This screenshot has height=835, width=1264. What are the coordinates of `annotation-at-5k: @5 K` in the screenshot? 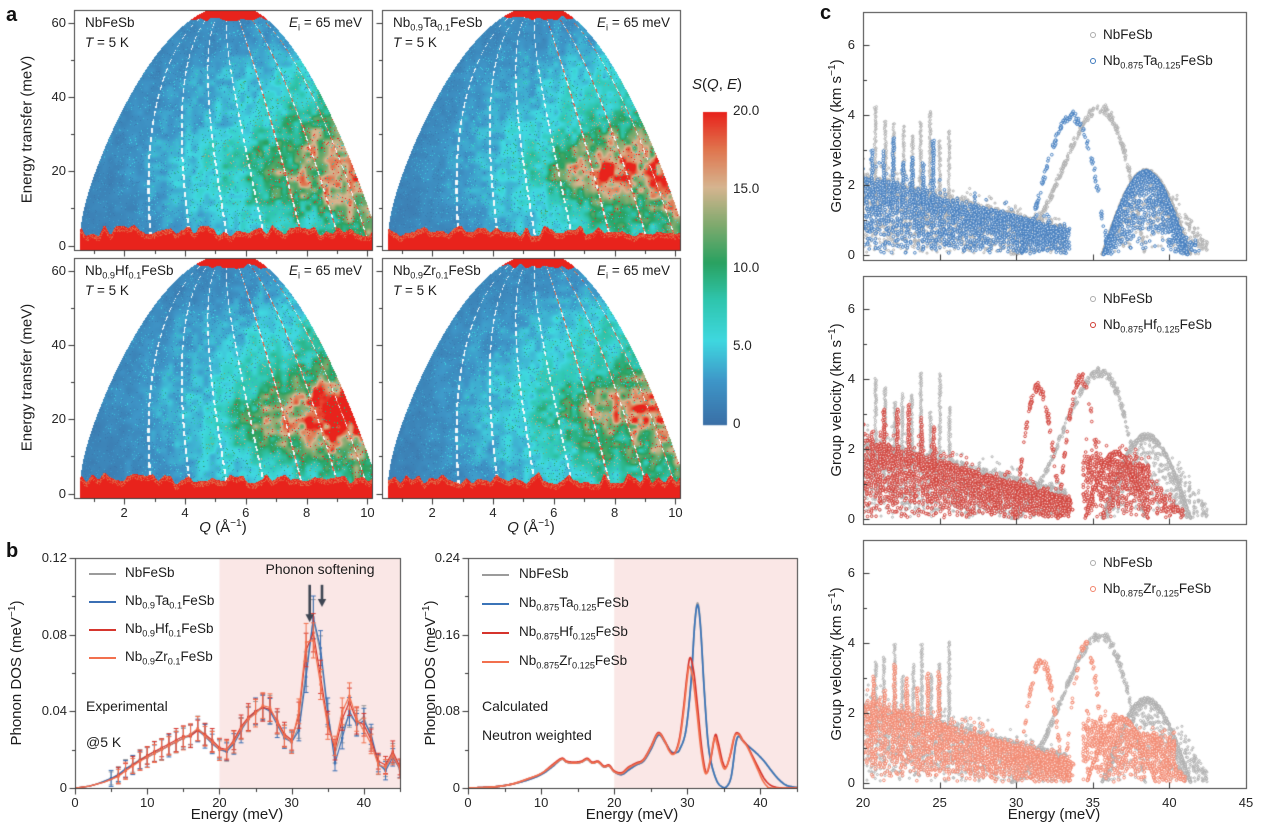 It's located at (104, 742).